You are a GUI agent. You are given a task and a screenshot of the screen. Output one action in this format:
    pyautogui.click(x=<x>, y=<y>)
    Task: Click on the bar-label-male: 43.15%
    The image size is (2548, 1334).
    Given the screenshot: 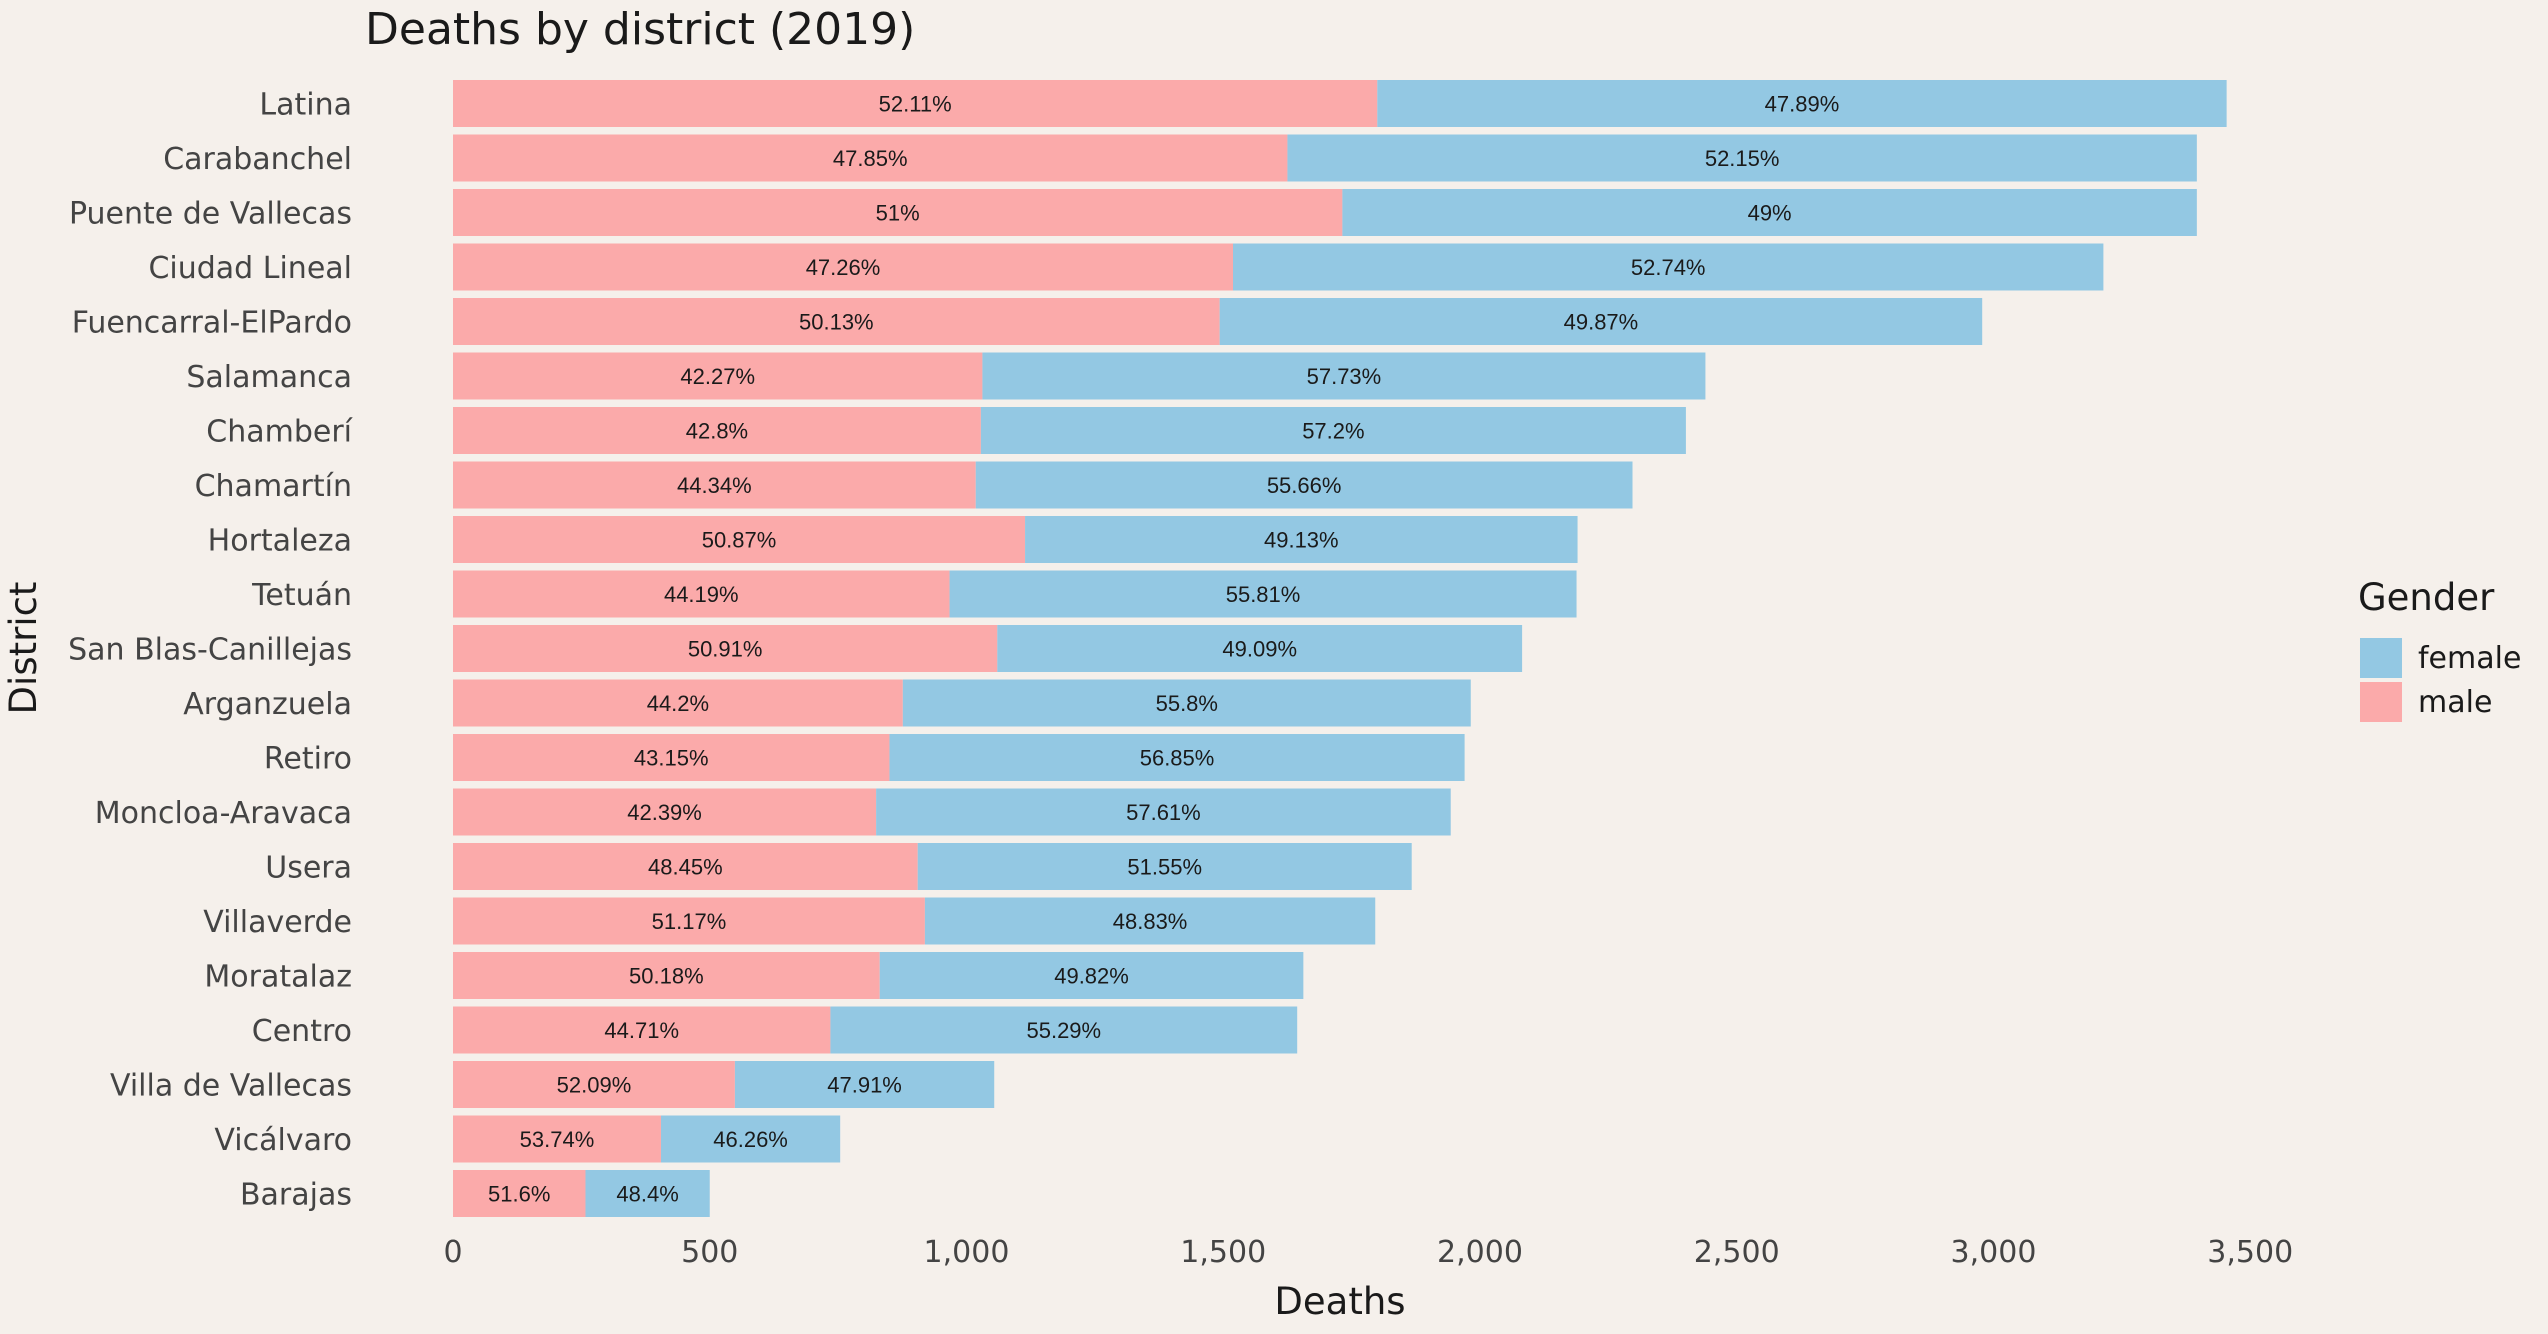 What is the action you would take?
    pyautogui.click(x=671, y=758)
    